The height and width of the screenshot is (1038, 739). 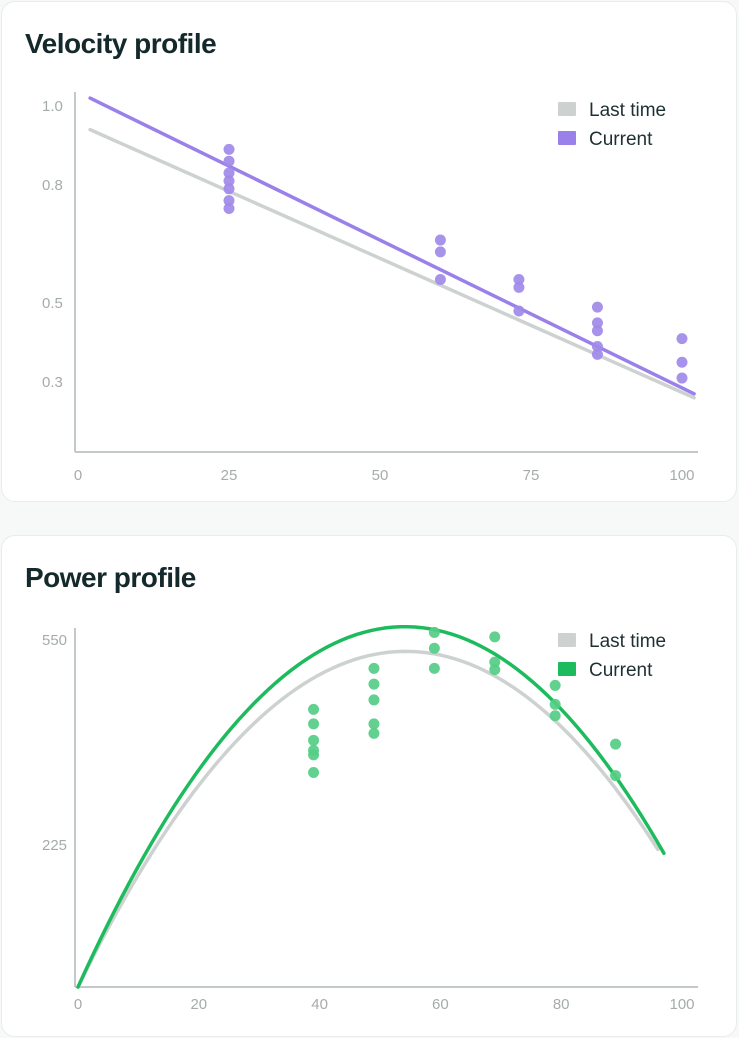 What do you see at coordinates (52, 185) in the screenshot?
I see `y-tick-label: 0.8` at bounding box center [52, 185].